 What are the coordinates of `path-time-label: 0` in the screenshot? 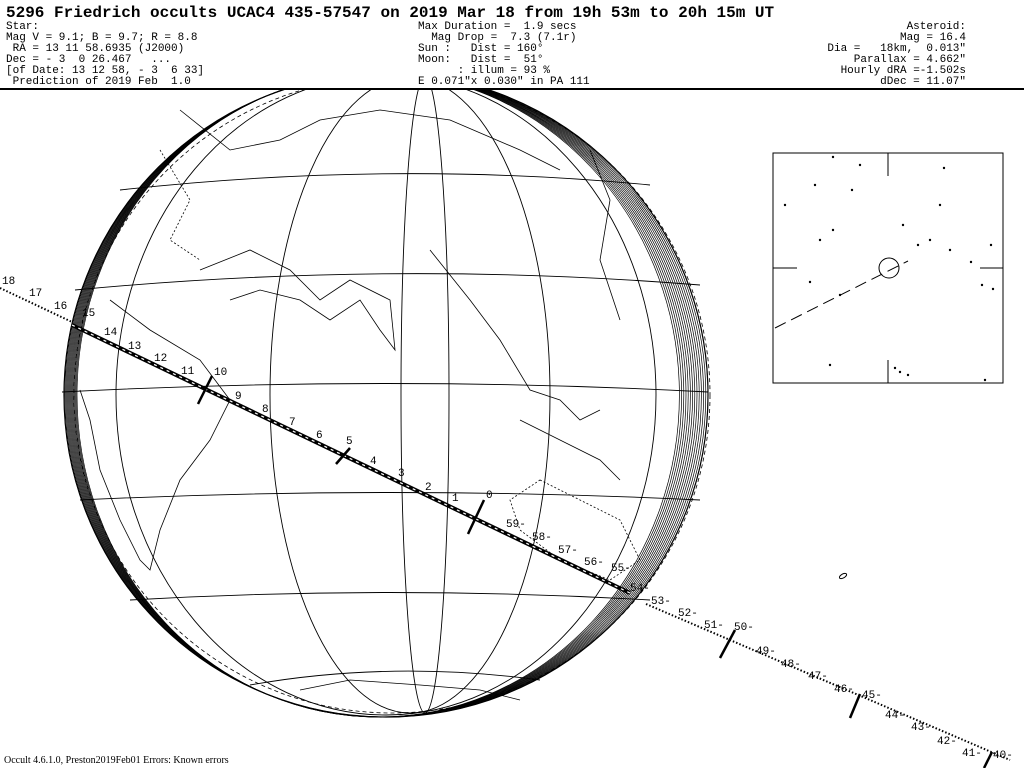 It's located at (489, 496).